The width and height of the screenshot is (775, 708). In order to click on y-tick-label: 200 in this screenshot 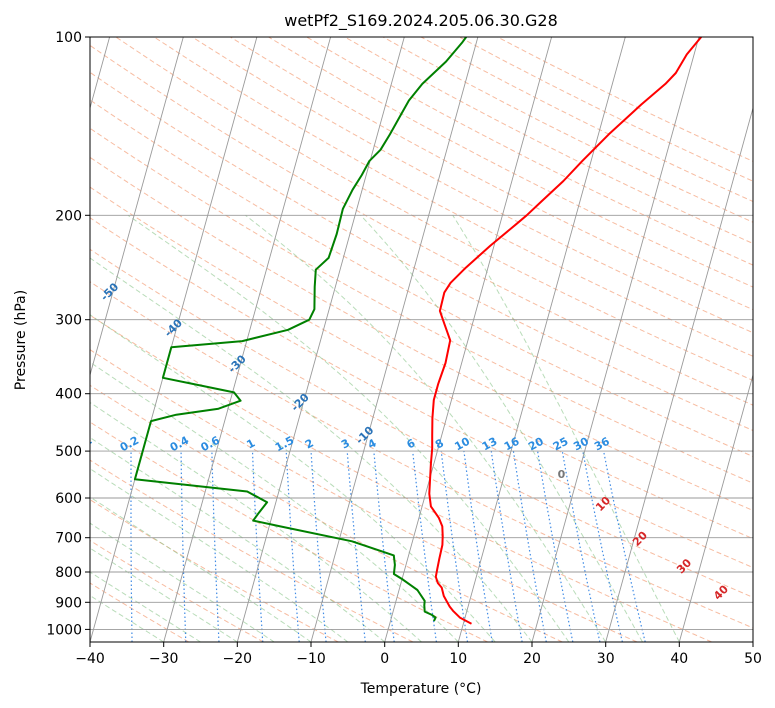, I will do `click(68, 216)`.